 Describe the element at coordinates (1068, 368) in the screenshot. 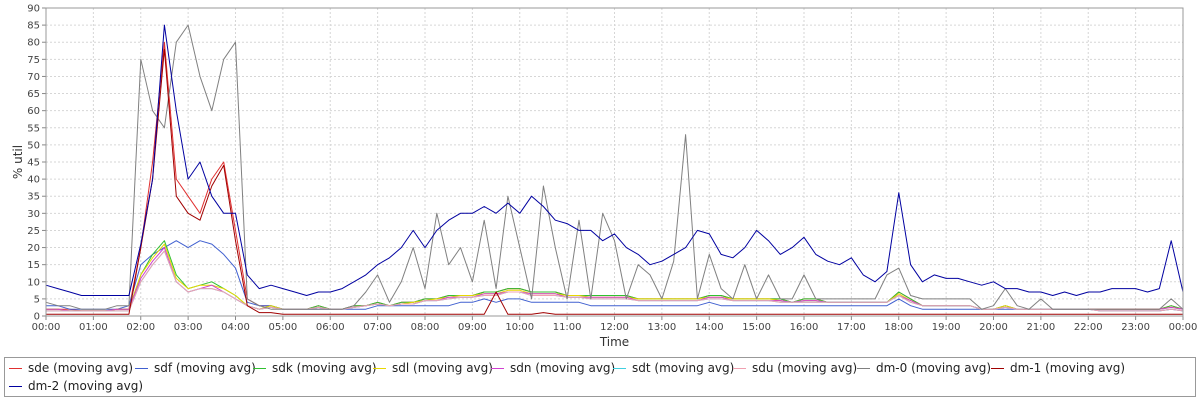

I see `legend-label: dm-1 (moving avg)` at that location.